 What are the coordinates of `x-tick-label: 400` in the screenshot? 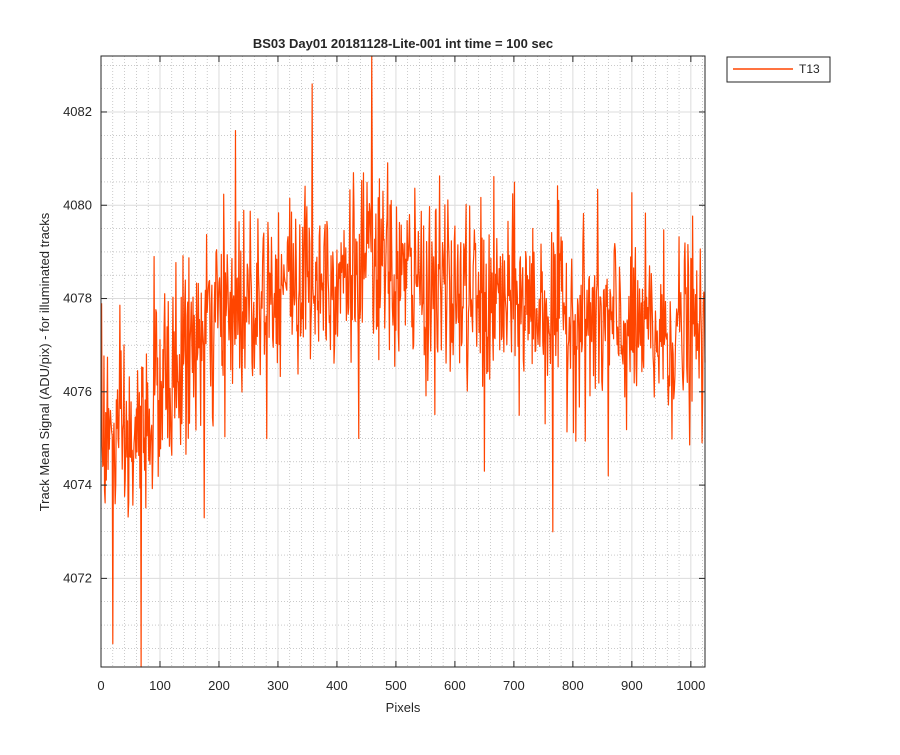 It's located at (337, 685).